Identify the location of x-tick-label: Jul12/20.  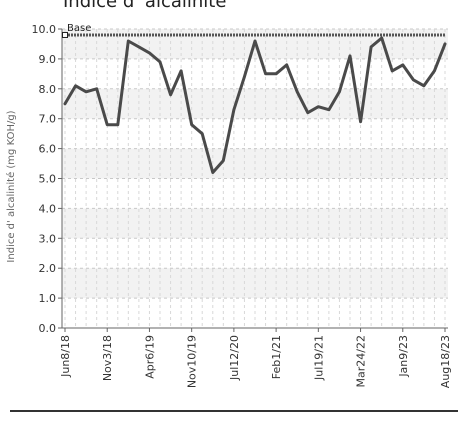
(234, 358).